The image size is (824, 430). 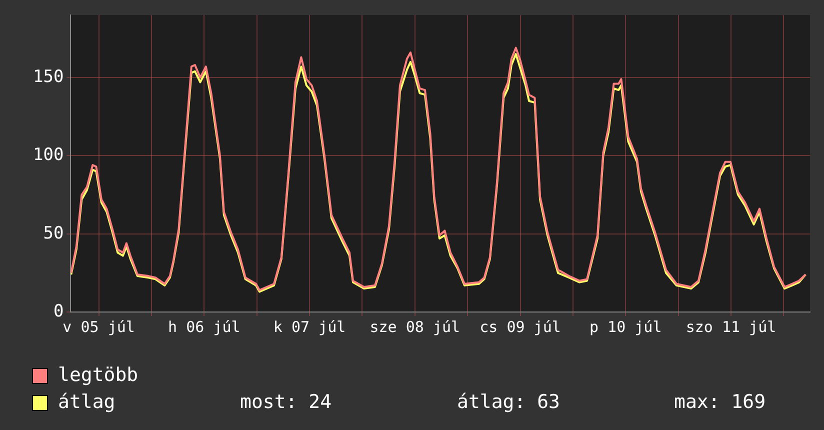 What do you see at coordinates (309, 327) in the screenshot?
I see `x-tick-label: k 07 júl` at bounding box center [309, 327].